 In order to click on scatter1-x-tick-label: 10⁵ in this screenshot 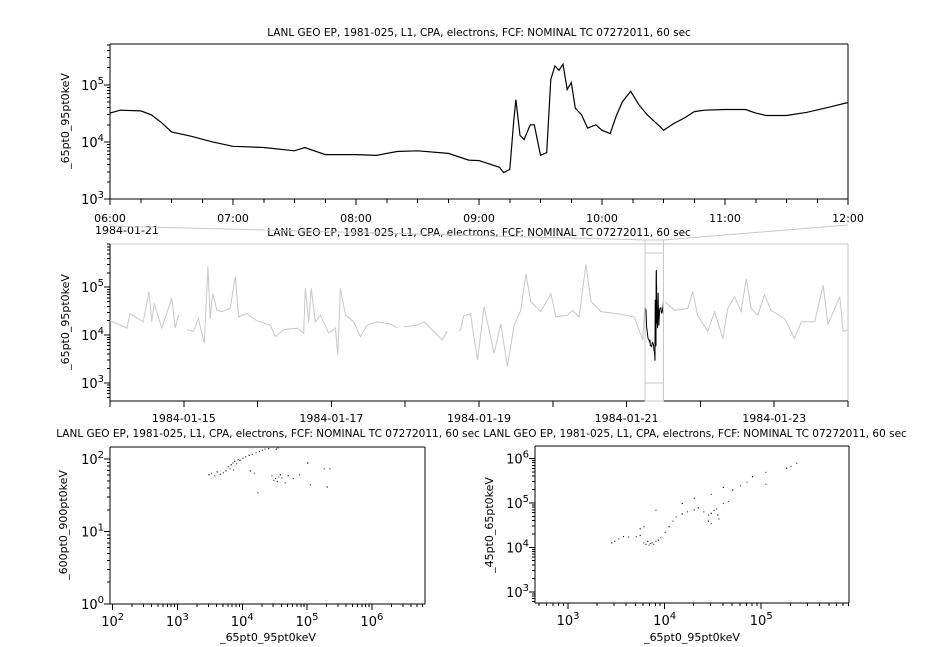, I will do `click(307, 621)`.